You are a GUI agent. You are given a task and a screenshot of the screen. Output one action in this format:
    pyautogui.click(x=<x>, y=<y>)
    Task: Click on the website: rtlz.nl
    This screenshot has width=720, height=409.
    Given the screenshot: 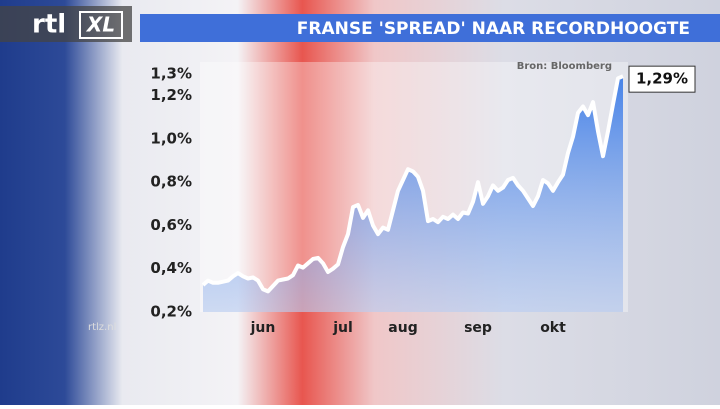 What is the action you would take?
    pyautogui.click(x=102, y=327)
    